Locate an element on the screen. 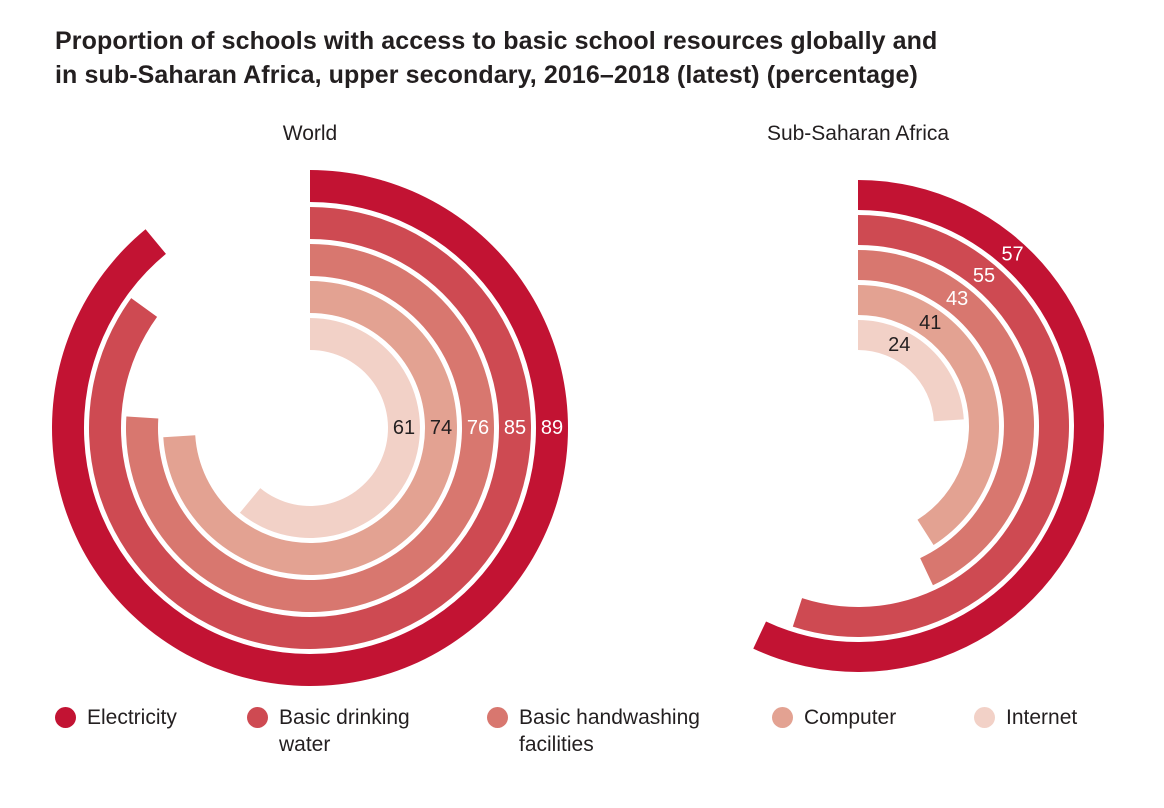 This screenshot has height=808, width=1164. world-value-label-basic-handwashing-facilities: 76 is located at coordinates (478, 428).